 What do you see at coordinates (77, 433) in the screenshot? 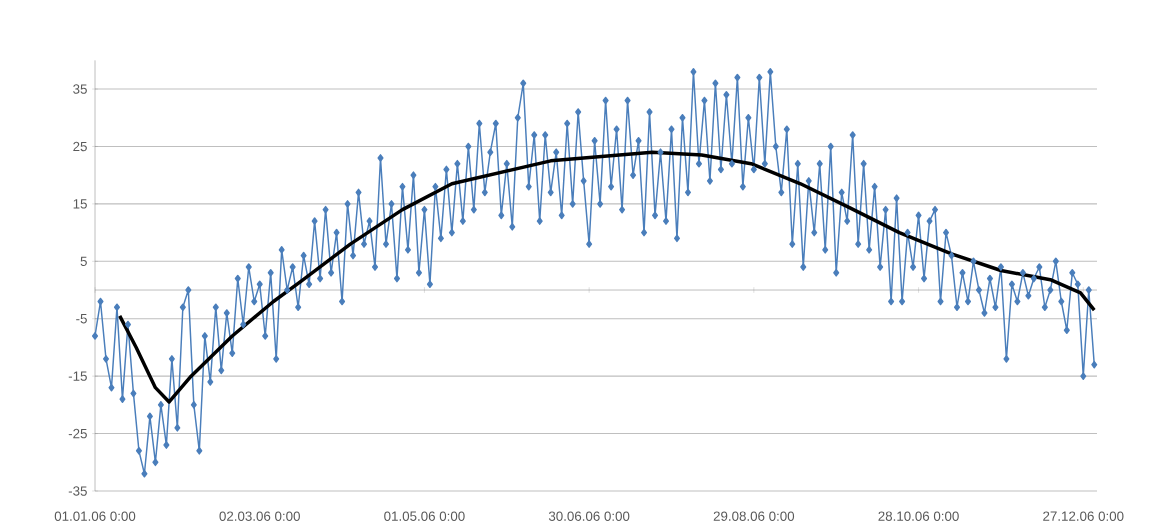
I see `y-tick-label: -25` at bounding box center [77, 433].